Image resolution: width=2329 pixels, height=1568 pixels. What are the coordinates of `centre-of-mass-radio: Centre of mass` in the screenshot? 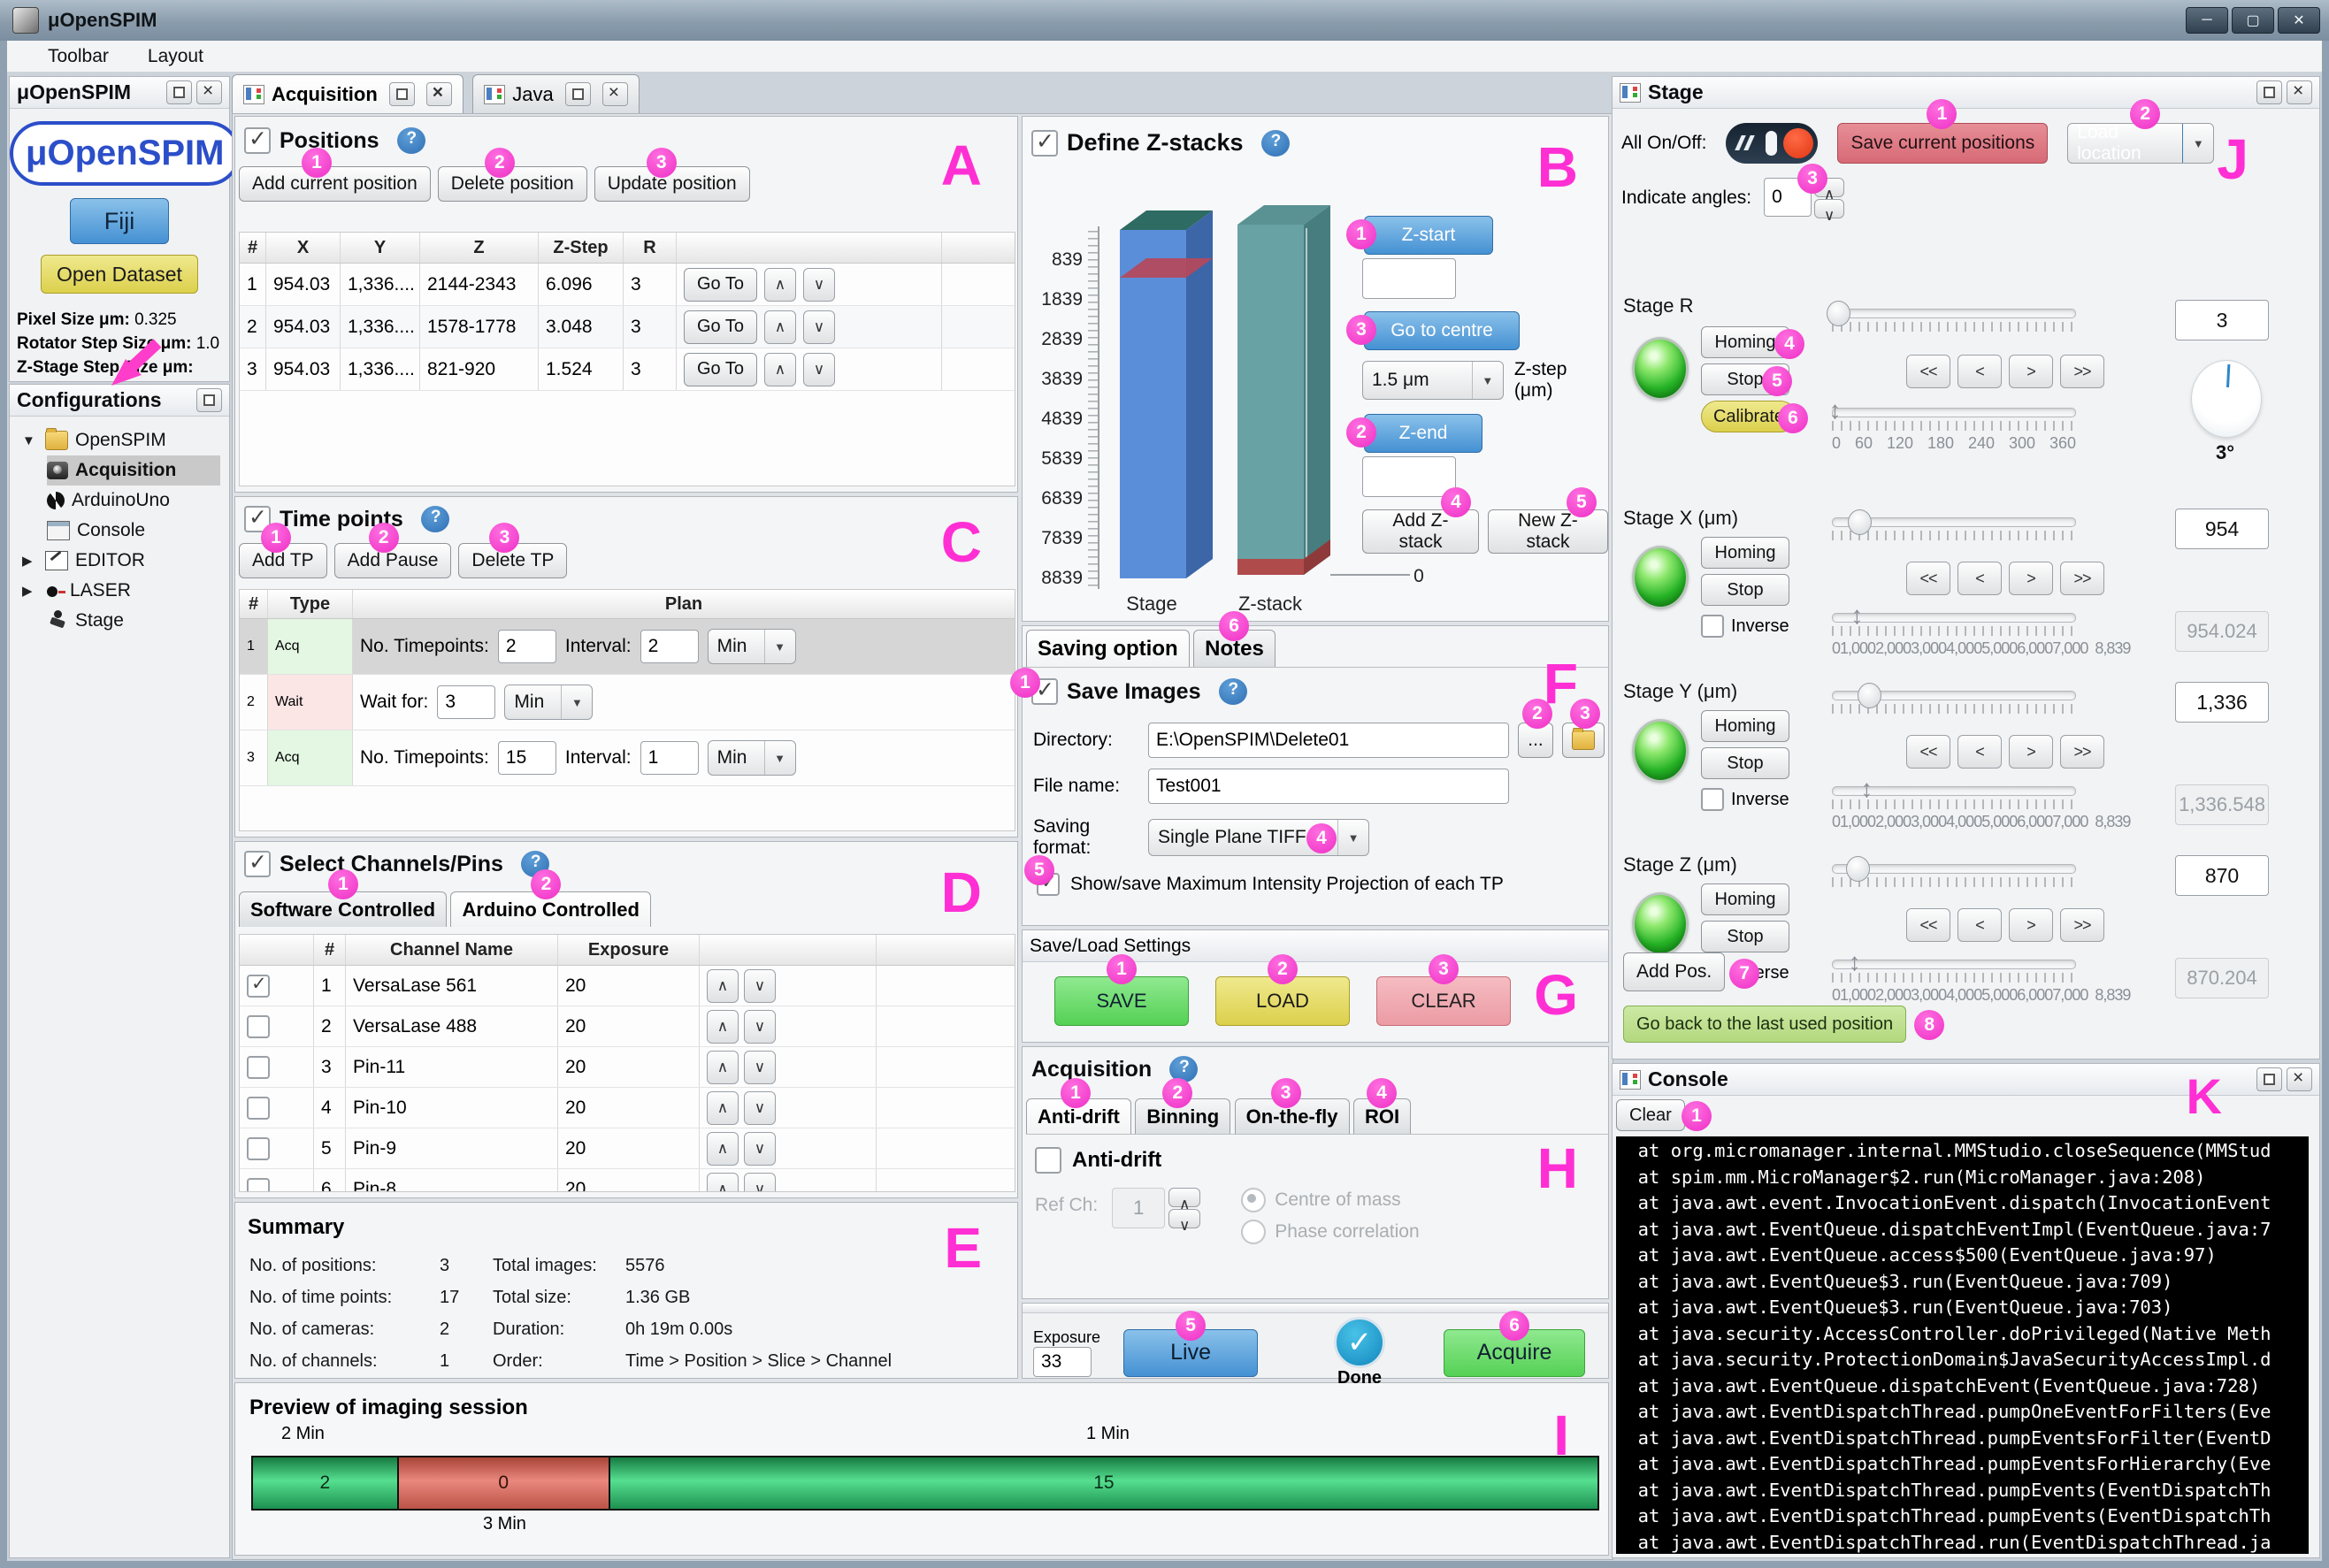 It's located at (1330, 1200).